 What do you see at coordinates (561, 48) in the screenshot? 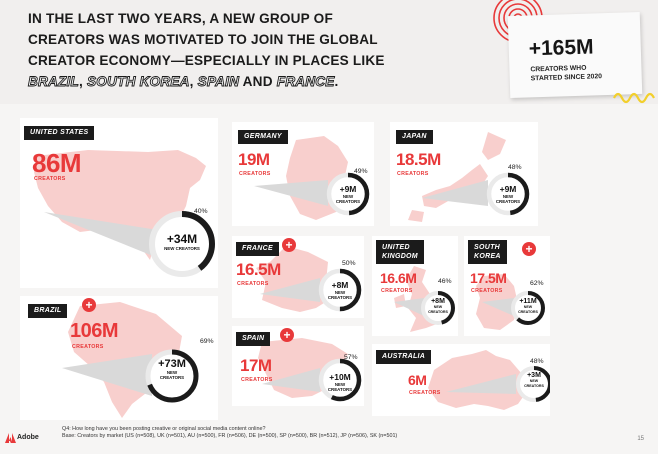
I see `note-value: +165M` at bounding box center [561, 48].